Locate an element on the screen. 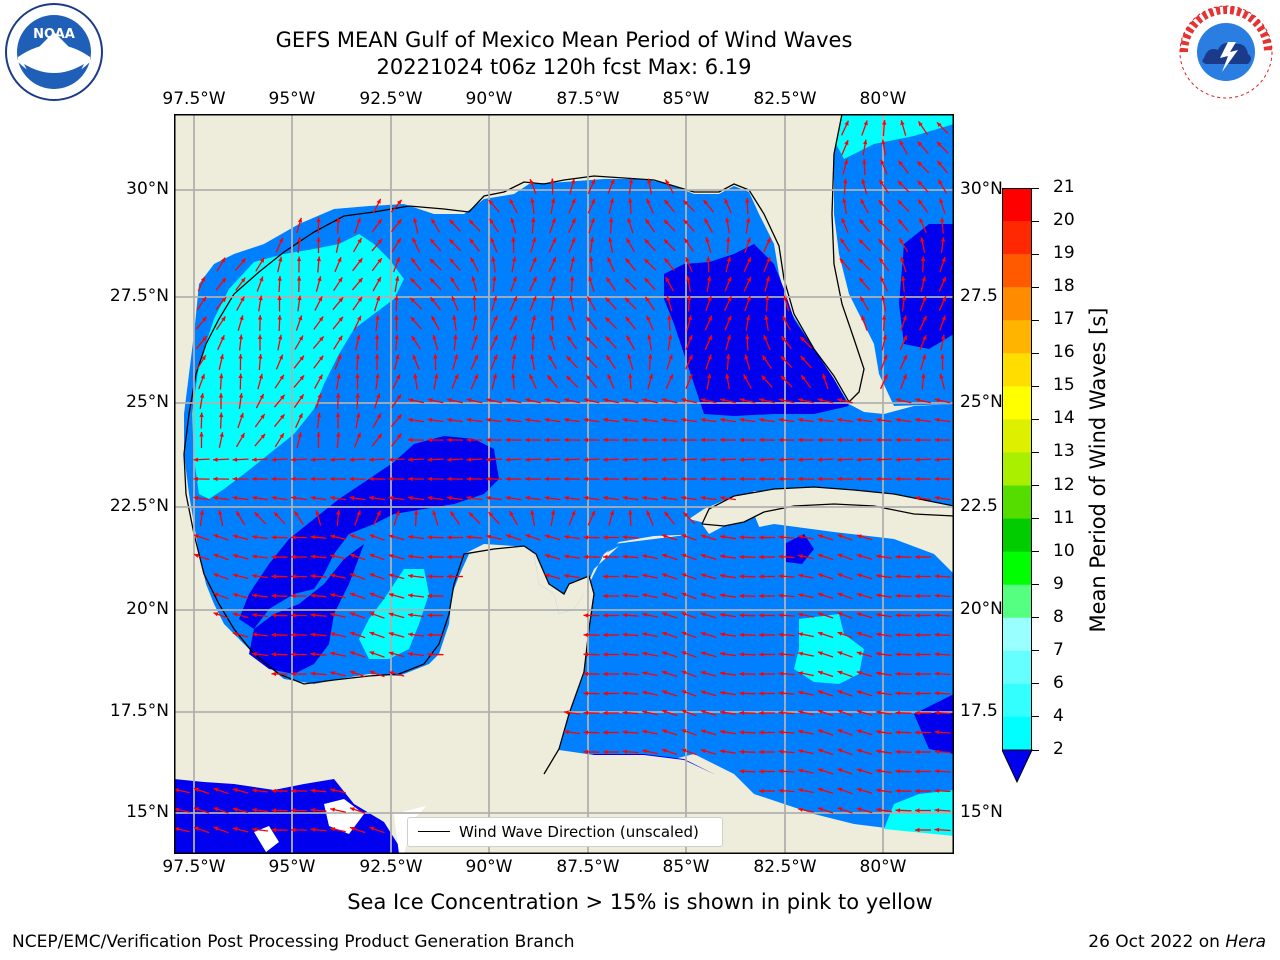 The image size is (1280, 960). colorbar-tick-mark is located at coordinates (1035, 552).